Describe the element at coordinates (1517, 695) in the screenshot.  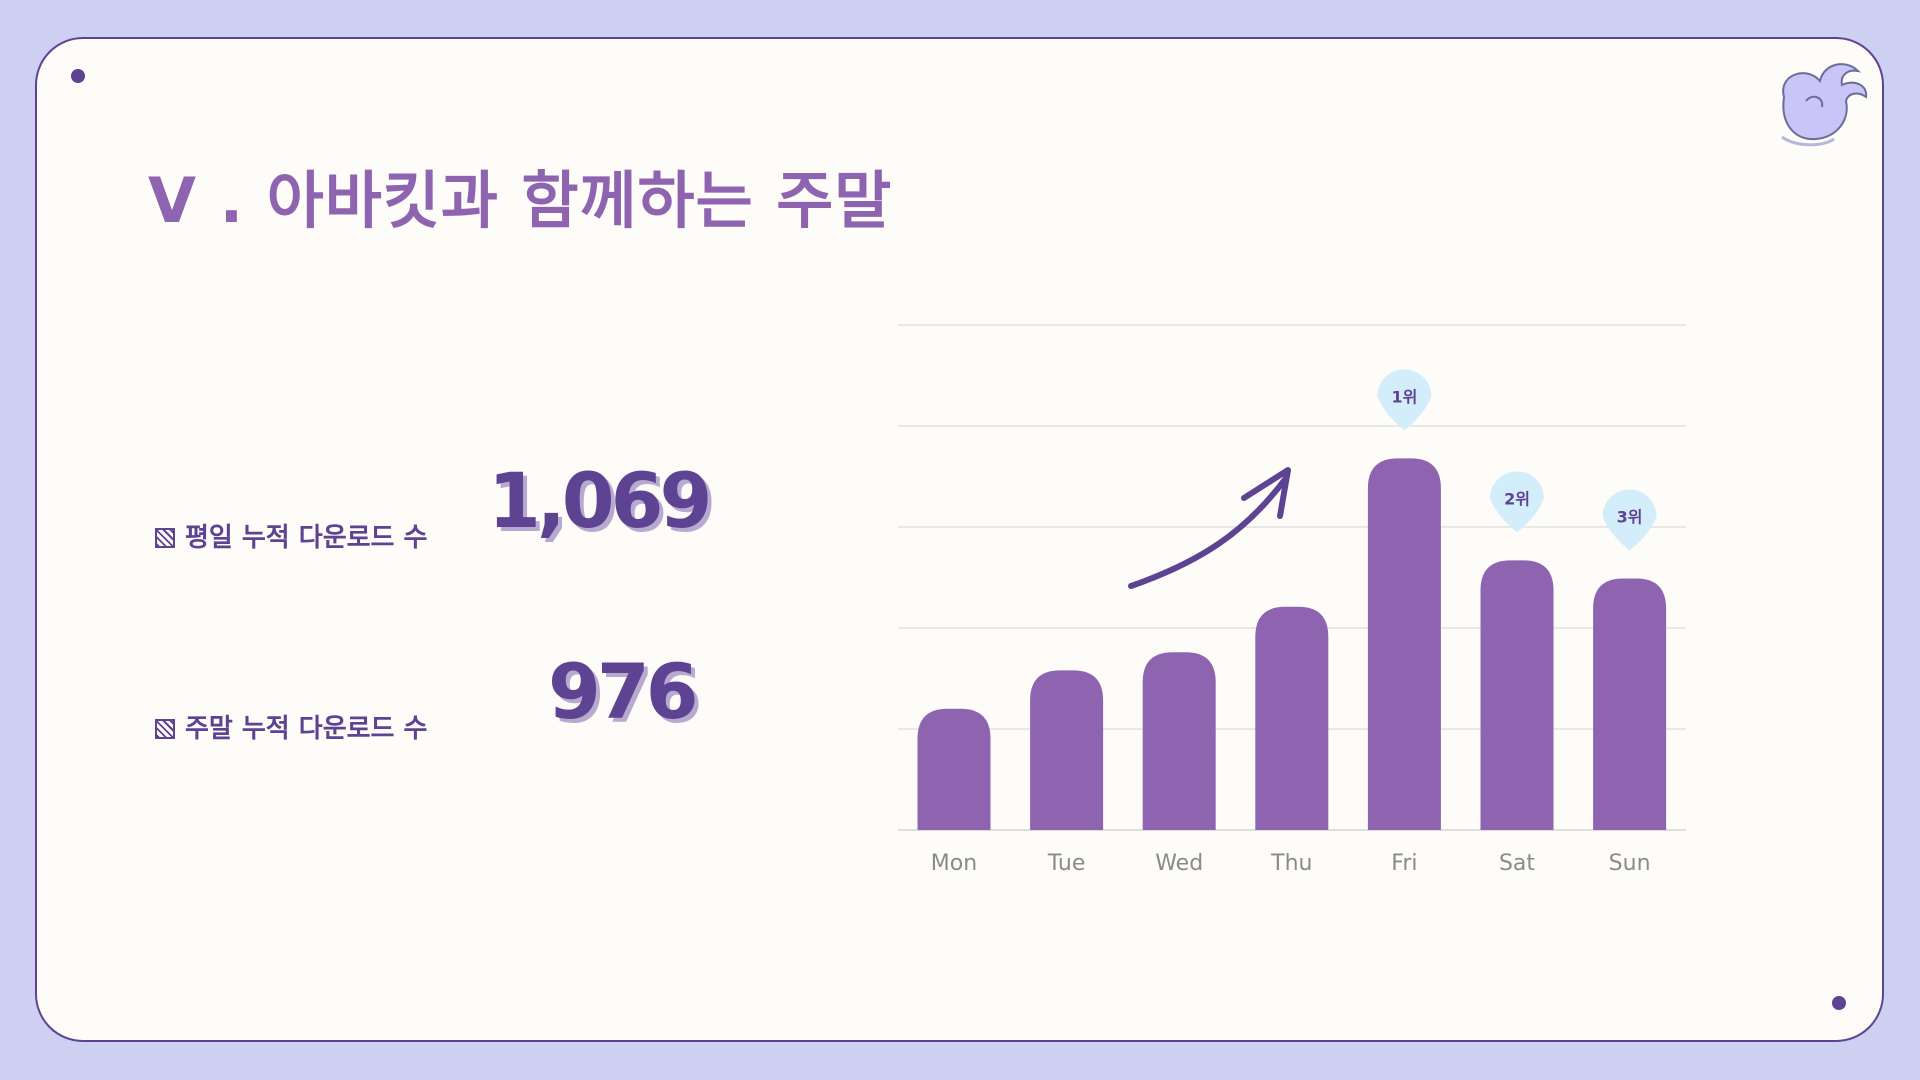
I see `bar-sat` at that location.